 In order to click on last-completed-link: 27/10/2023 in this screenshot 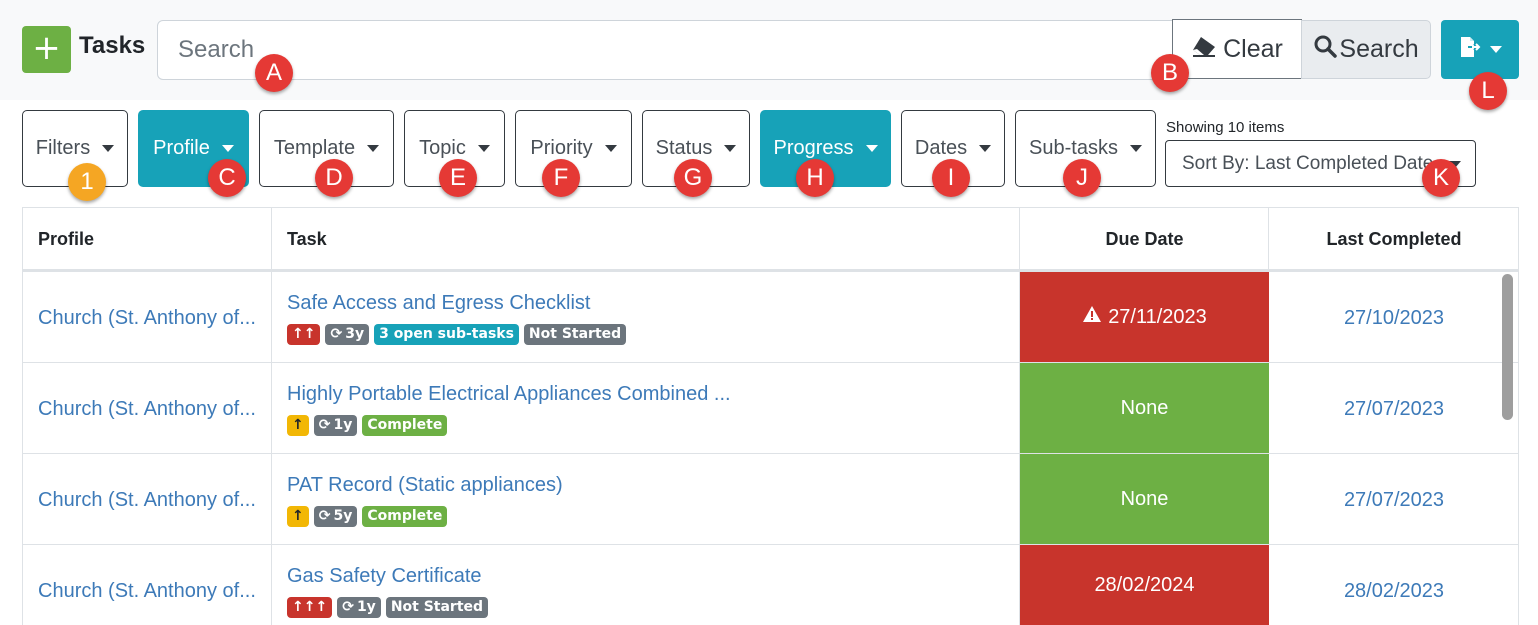, I will do `click(1394, 318)`.